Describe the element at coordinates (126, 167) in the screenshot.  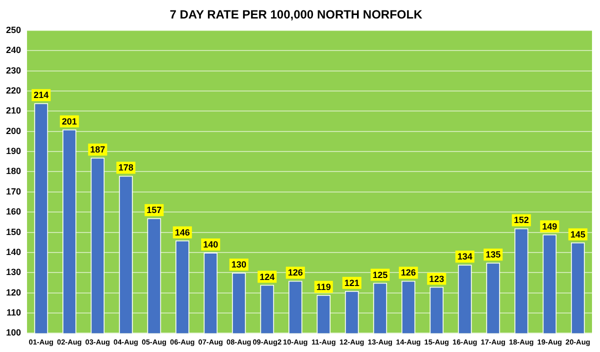
I see `data-label: 178` at that location.